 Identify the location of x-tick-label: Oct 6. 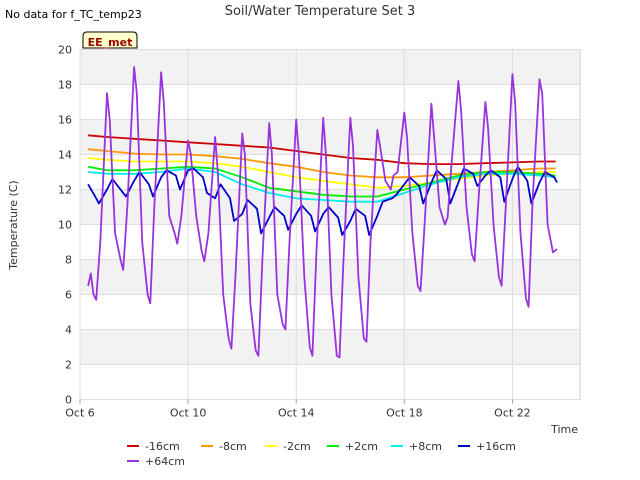
(80, 413).